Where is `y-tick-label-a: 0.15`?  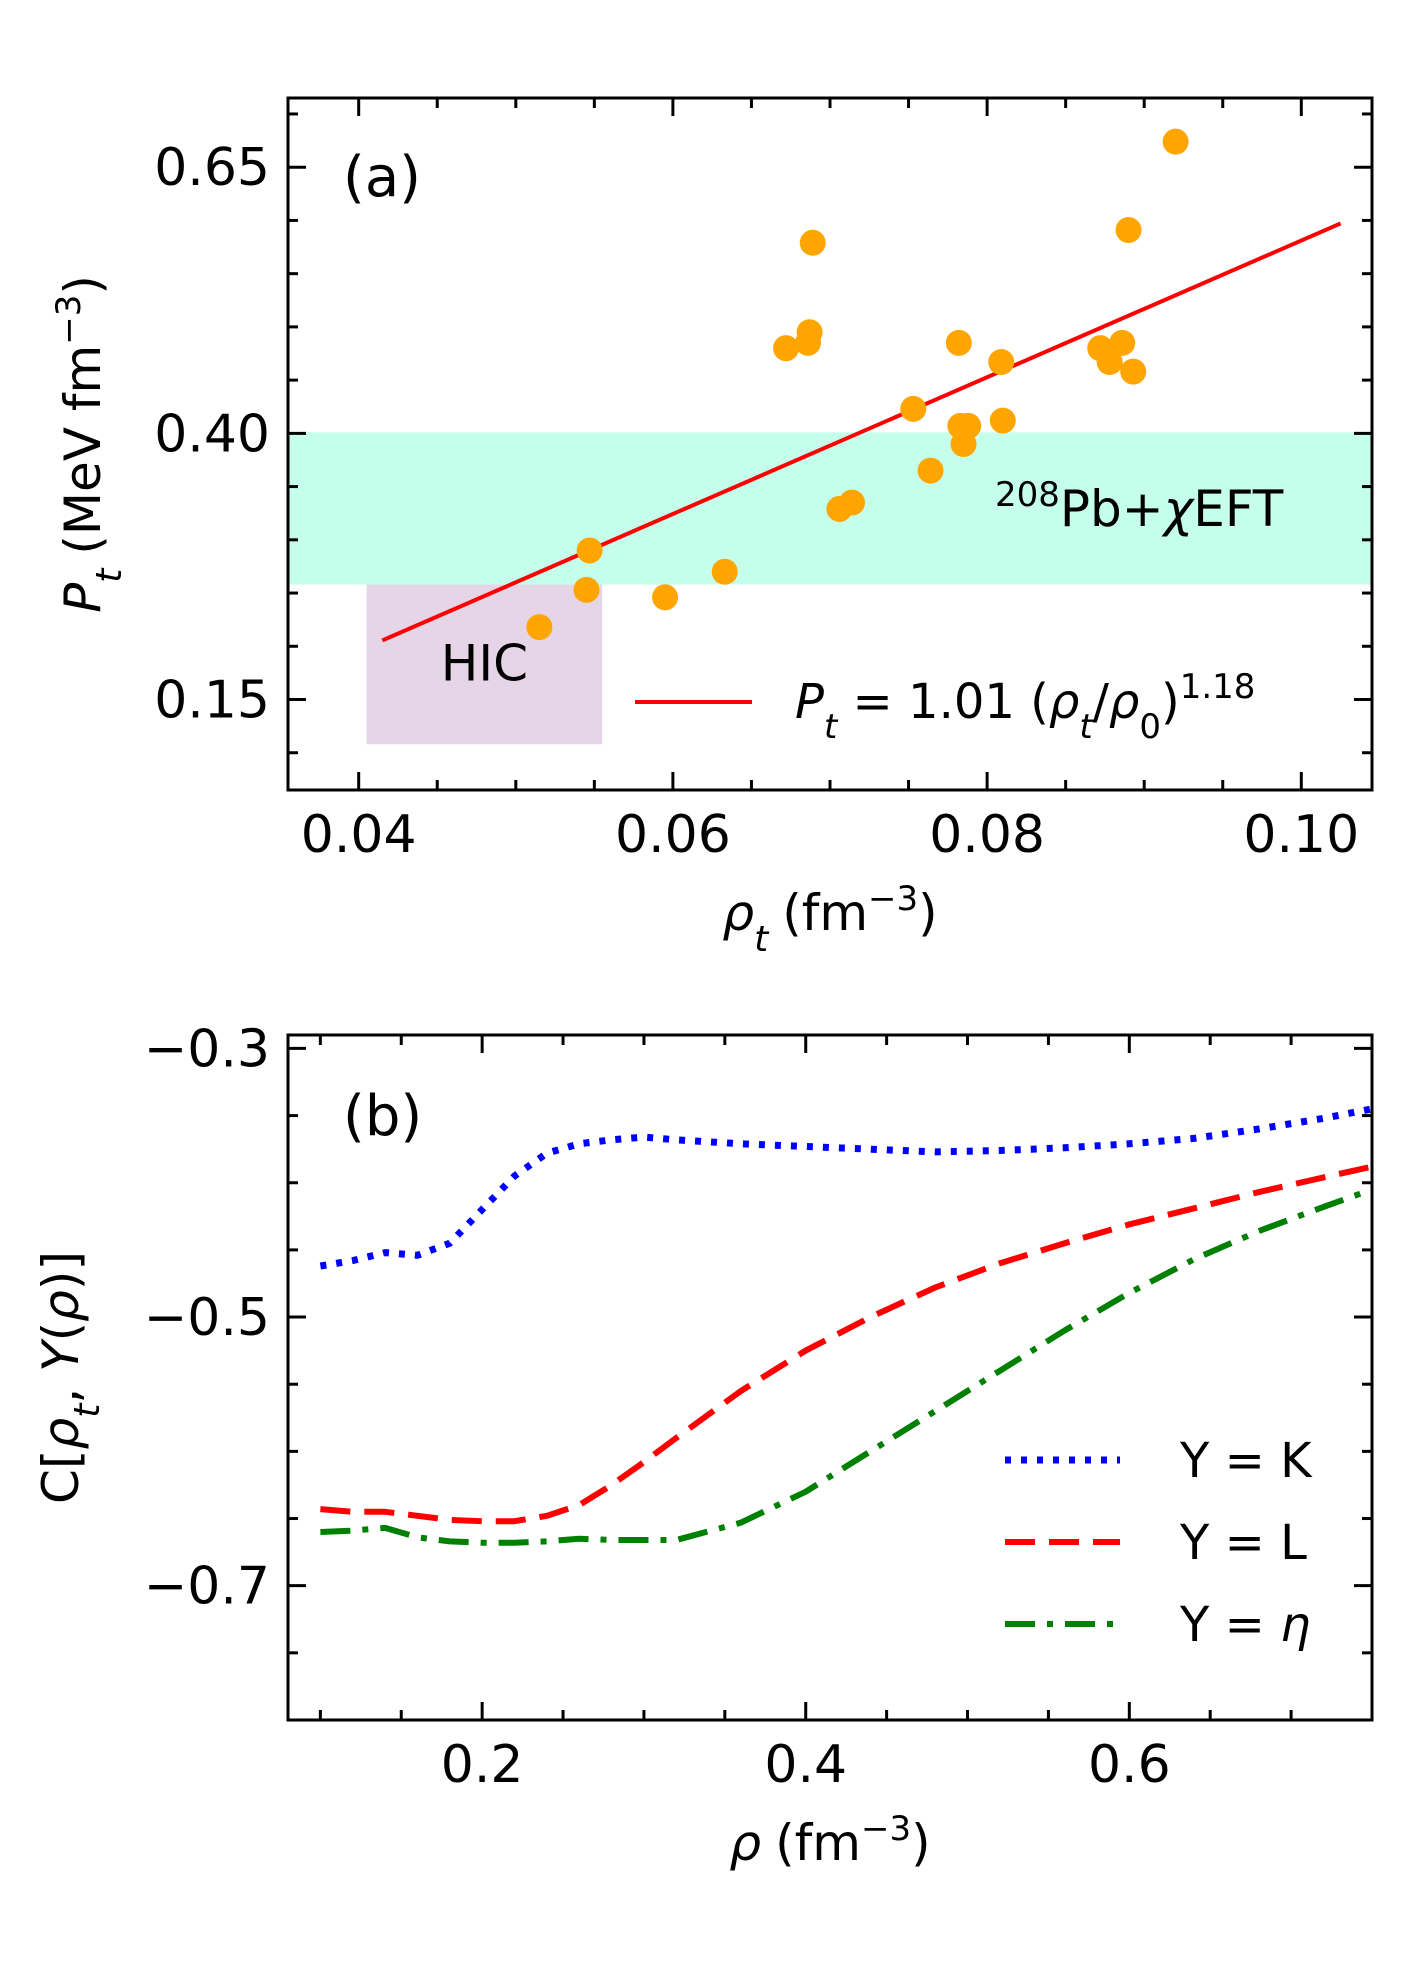 y-tick-label-a: 0.15 is located at coordinates (212, 701).